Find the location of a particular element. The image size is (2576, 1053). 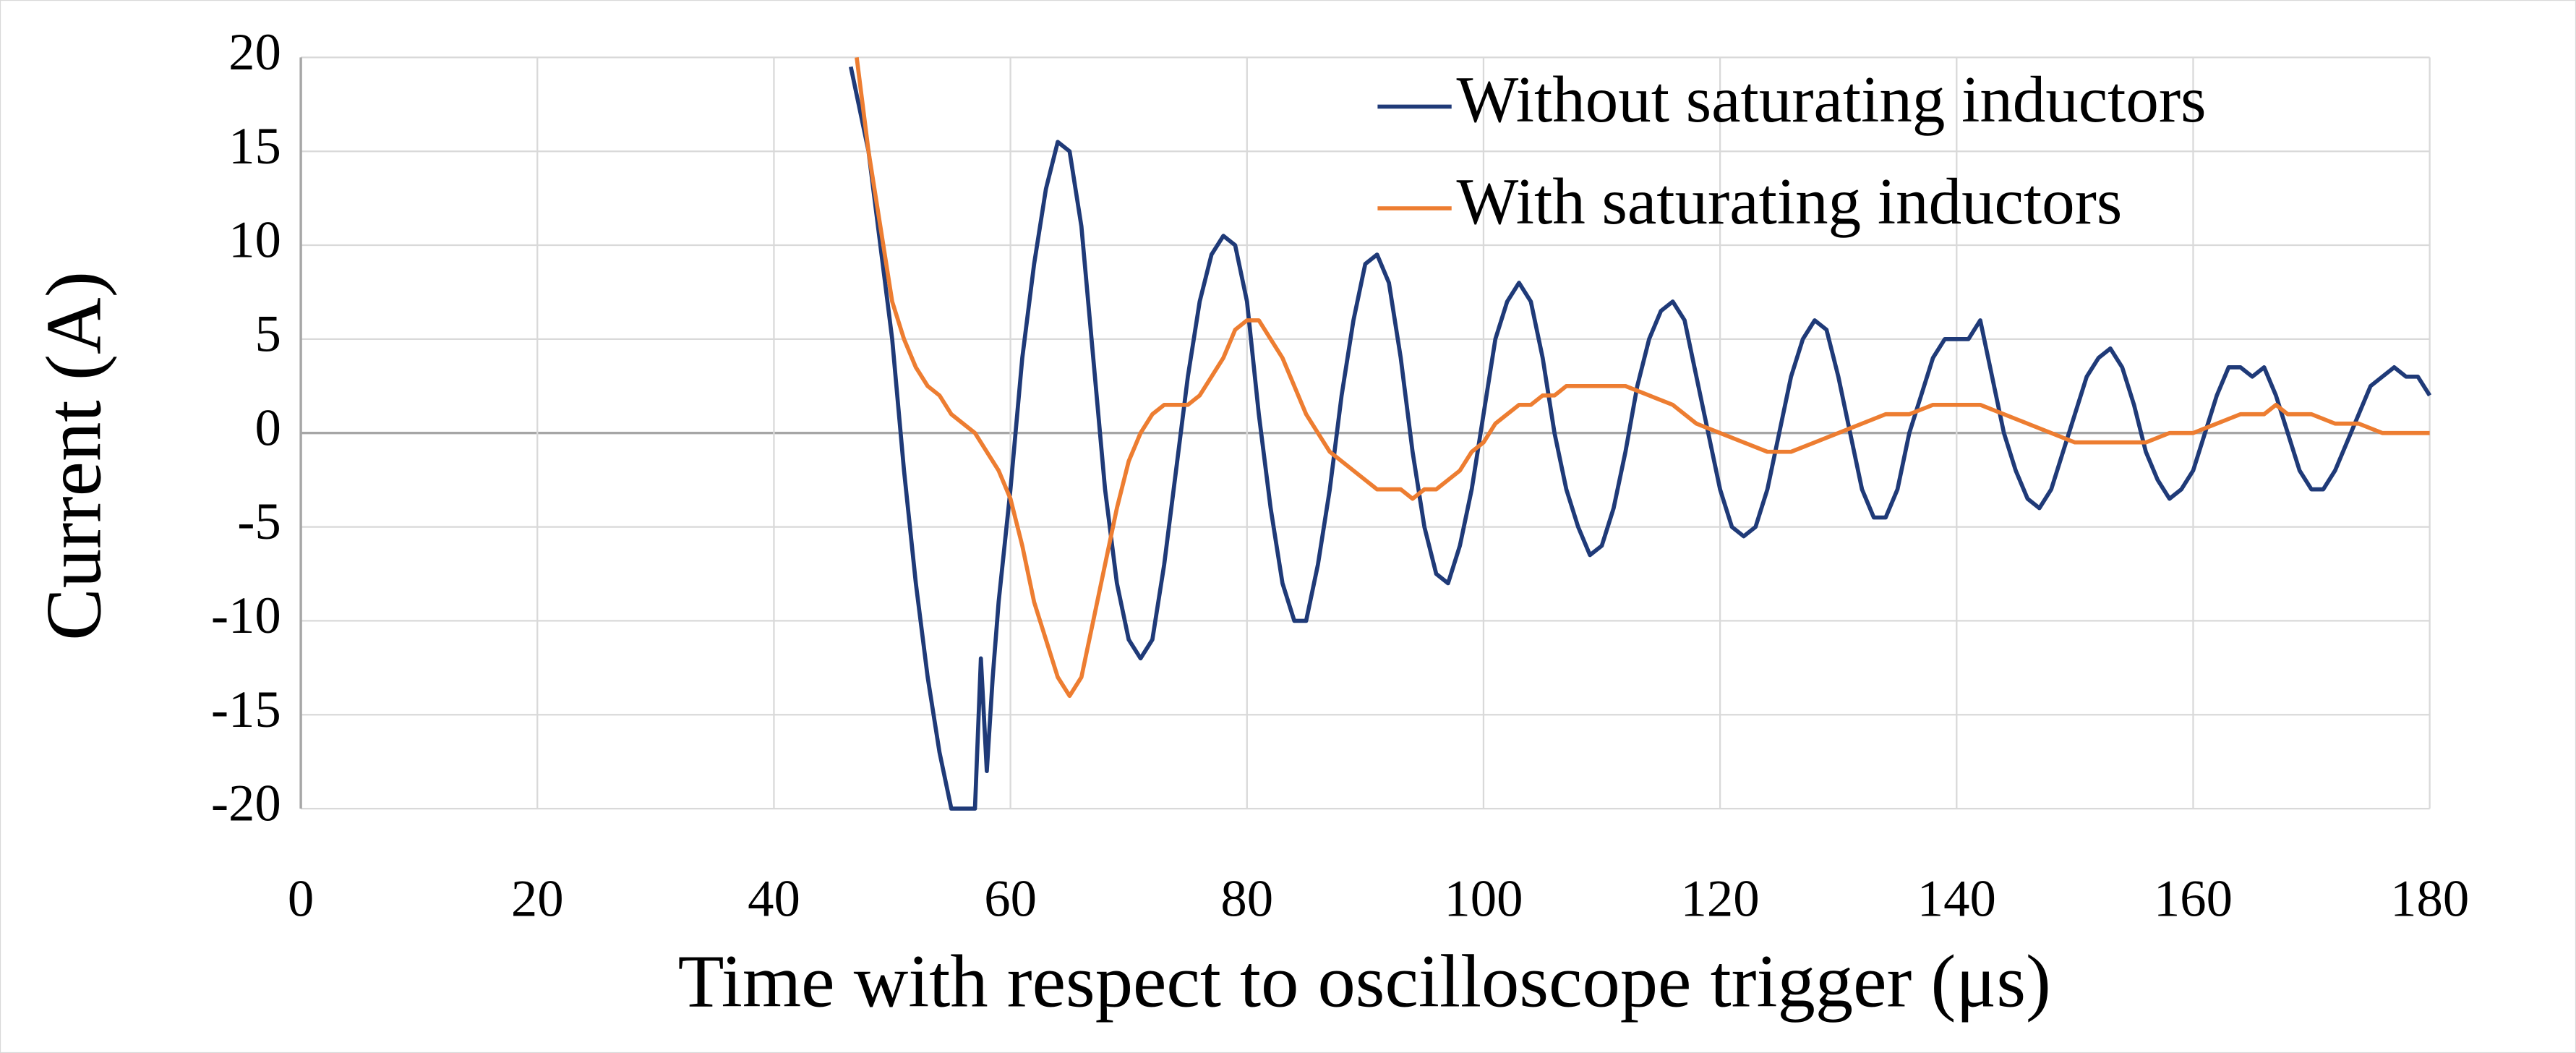

y-tick-label: -15 is located at coordinates (246, 709).